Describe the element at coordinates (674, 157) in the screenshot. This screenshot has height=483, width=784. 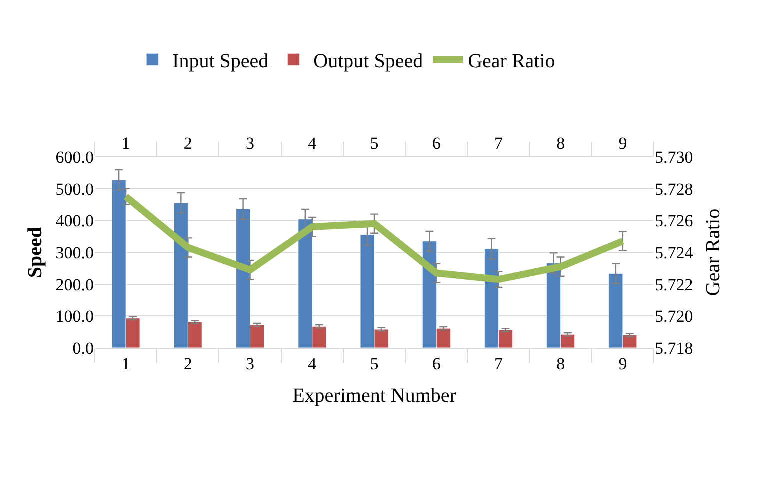
I see `y2-tick-label: 5.730` at that location.